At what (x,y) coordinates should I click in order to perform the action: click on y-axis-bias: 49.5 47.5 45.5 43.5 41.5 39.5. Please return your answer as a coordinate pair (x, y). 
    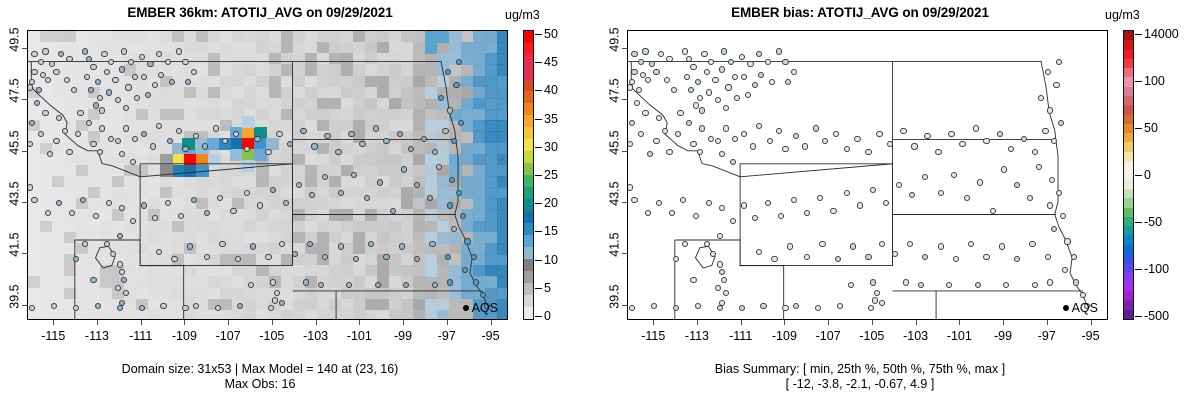
    Looking at the image, I should click on (613, 173).